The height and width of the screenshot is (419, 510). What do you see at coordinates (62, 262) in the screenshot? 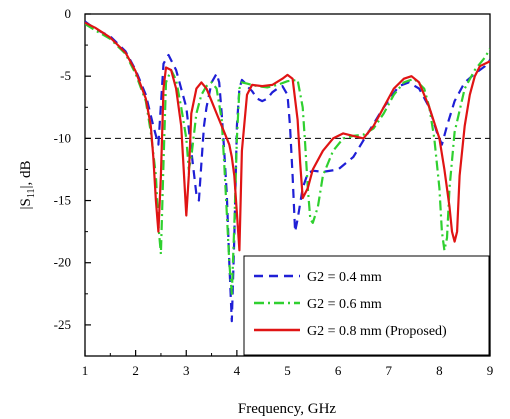
I see `y-tick-label: -20` at bounding box center [62, 262].